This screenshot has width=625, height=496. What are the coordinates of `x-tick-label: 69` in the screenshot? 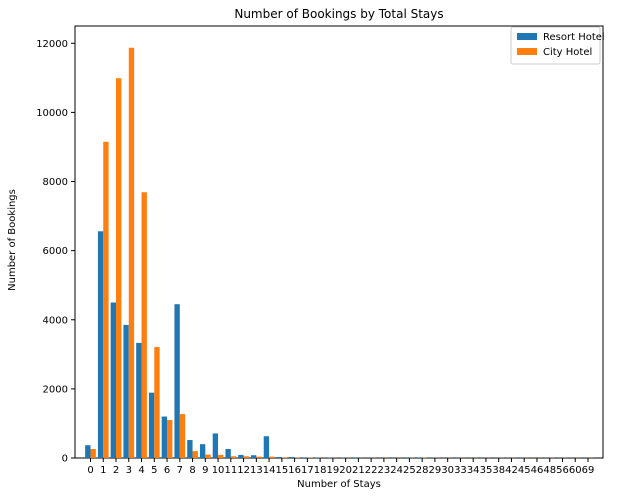 It's located at (588, 470).